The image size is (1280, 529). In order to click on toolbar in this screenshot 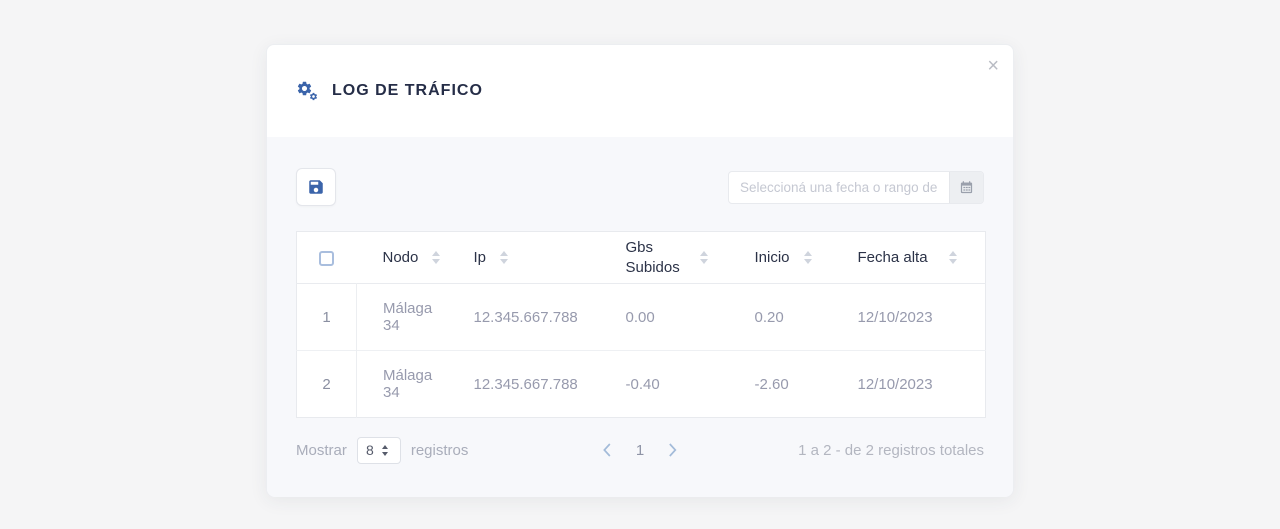, I will do `click(640, 187)`.